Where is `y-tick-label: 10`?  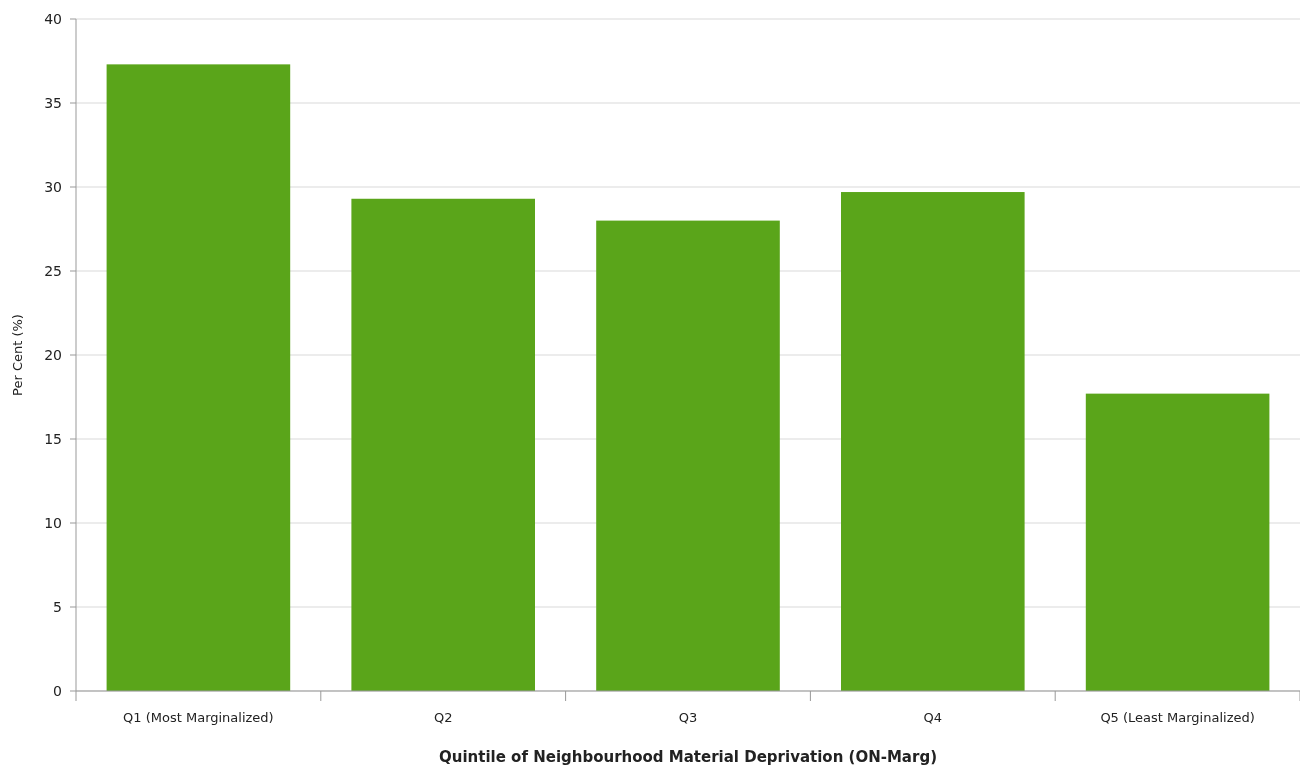
y-tick-label: 10 is located at coordinates (53, 522).